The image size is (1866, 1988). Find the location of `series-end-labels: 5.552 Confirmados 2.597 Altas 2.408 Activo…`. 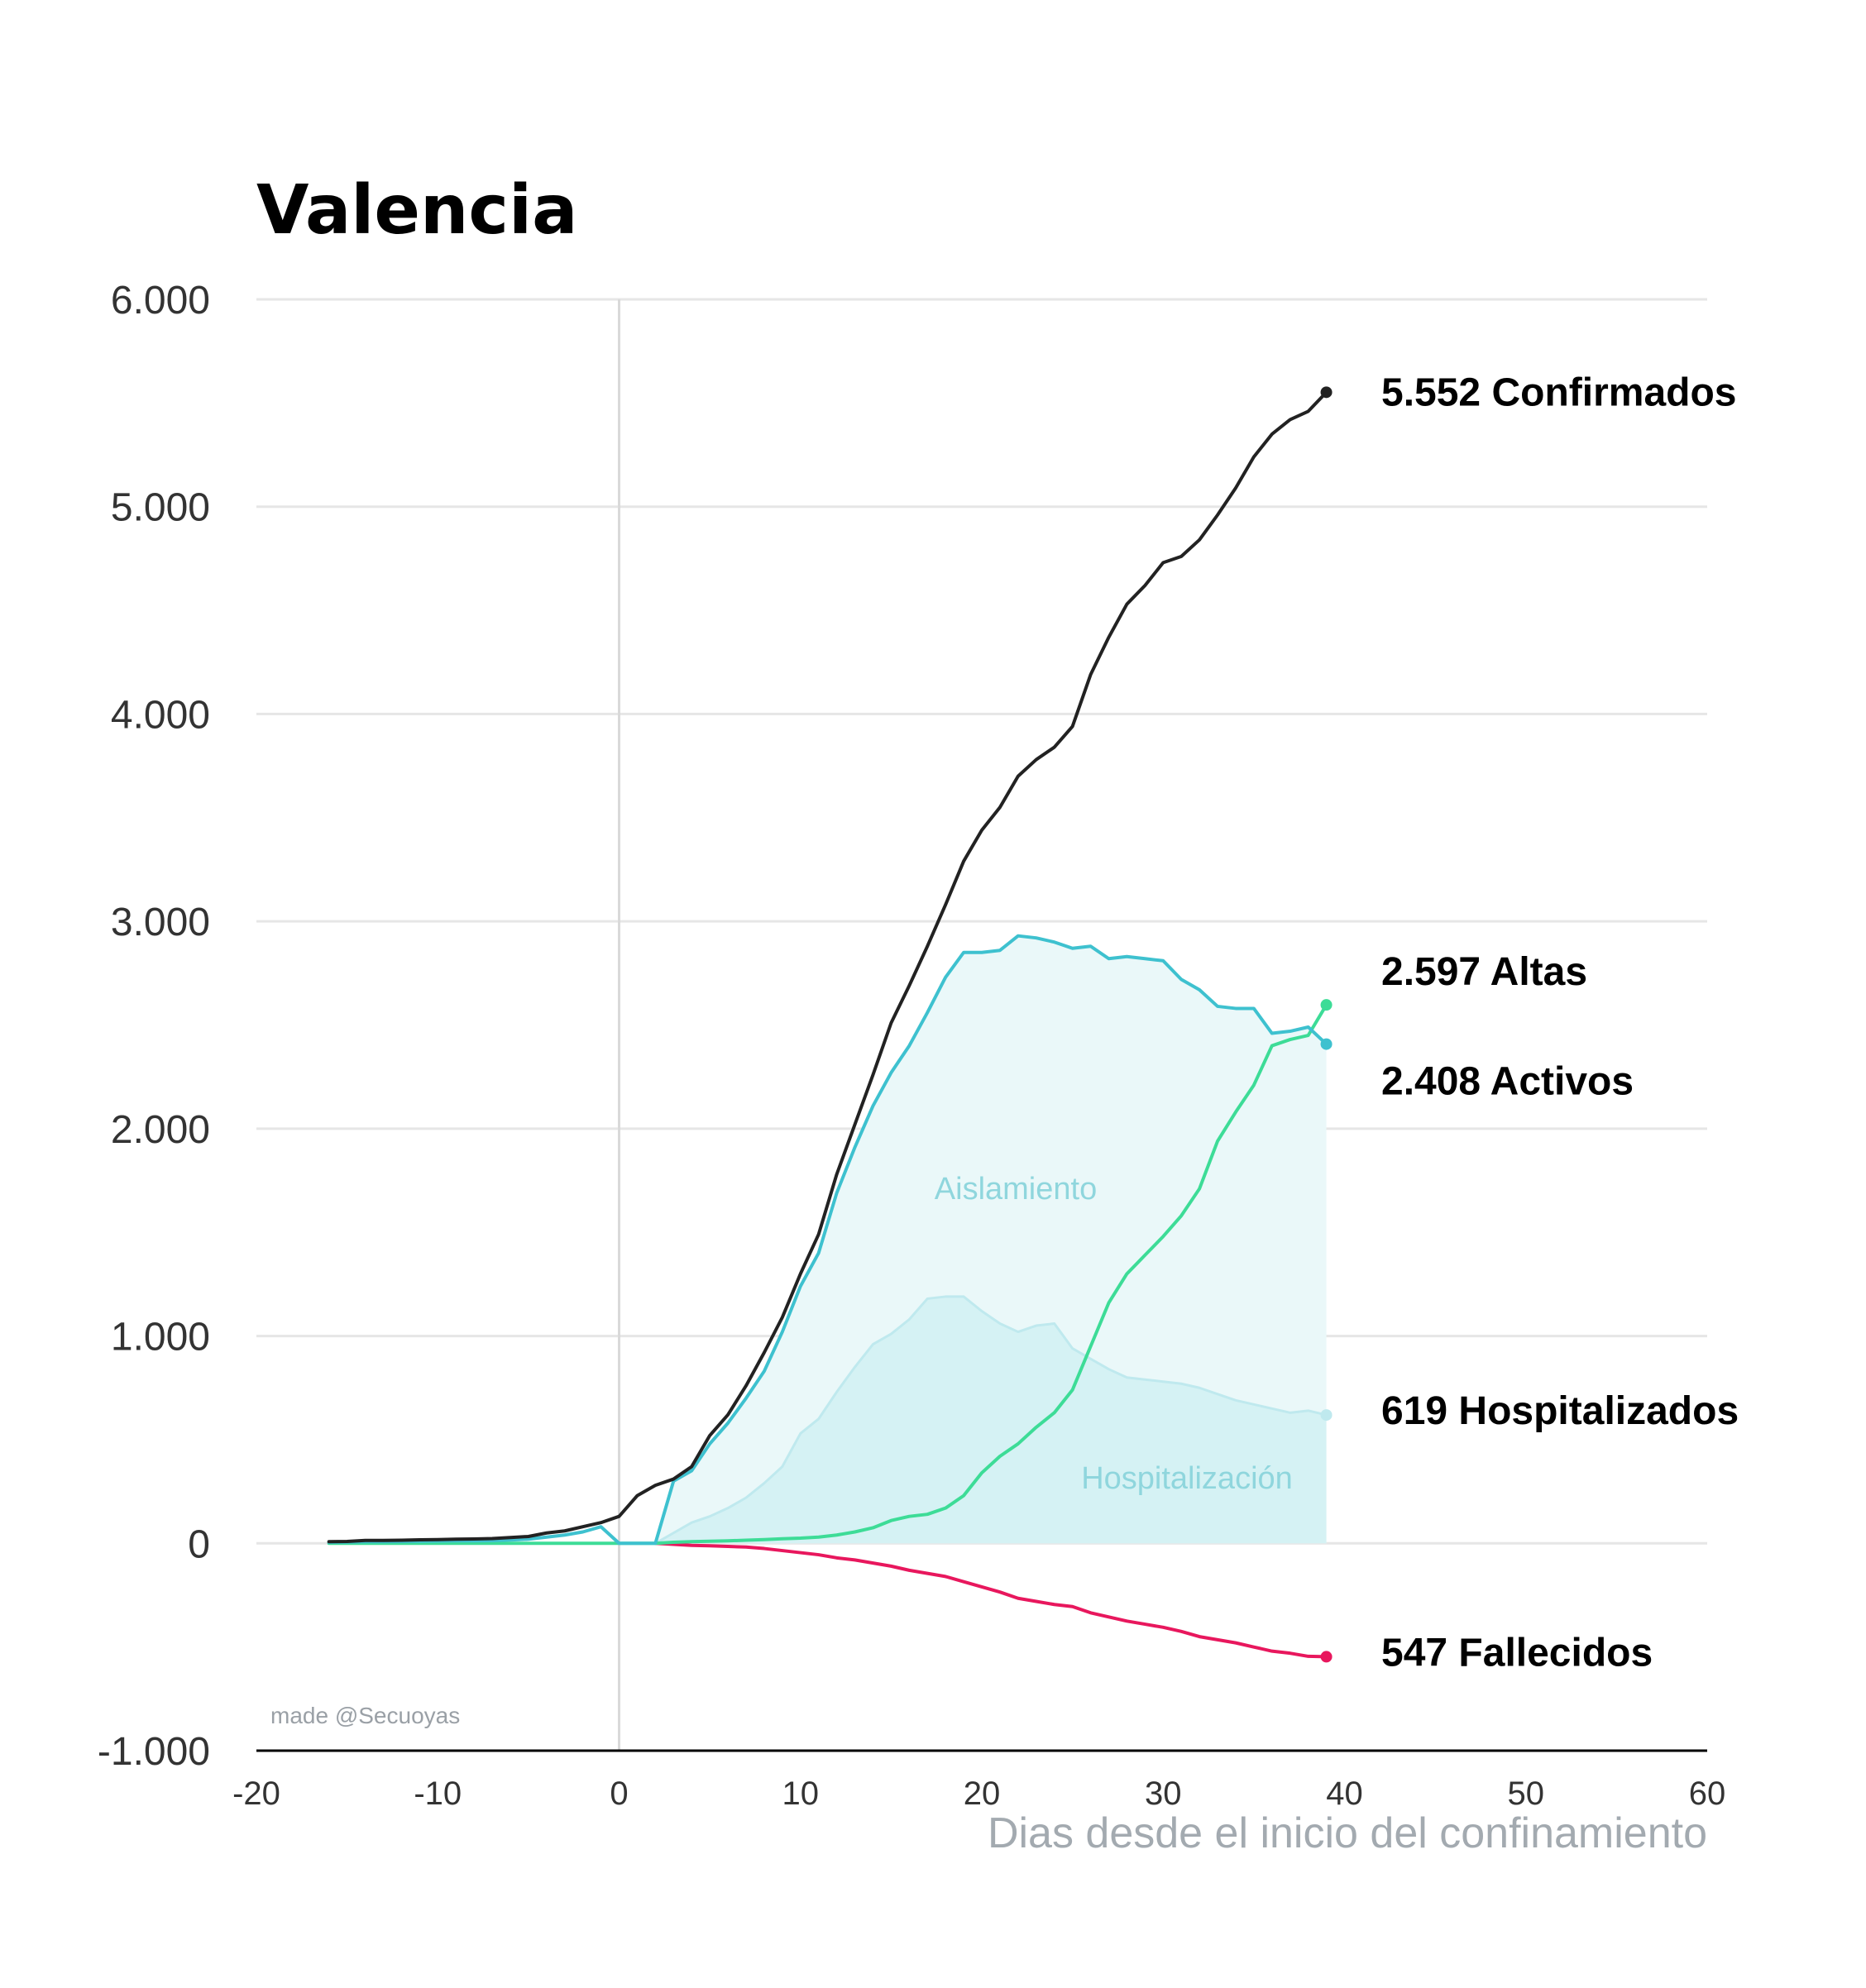

series-end-labels: 5.552 Confirmados 2.597 Altas 2.408 Activo… is located at coordinates (1560, 1023).